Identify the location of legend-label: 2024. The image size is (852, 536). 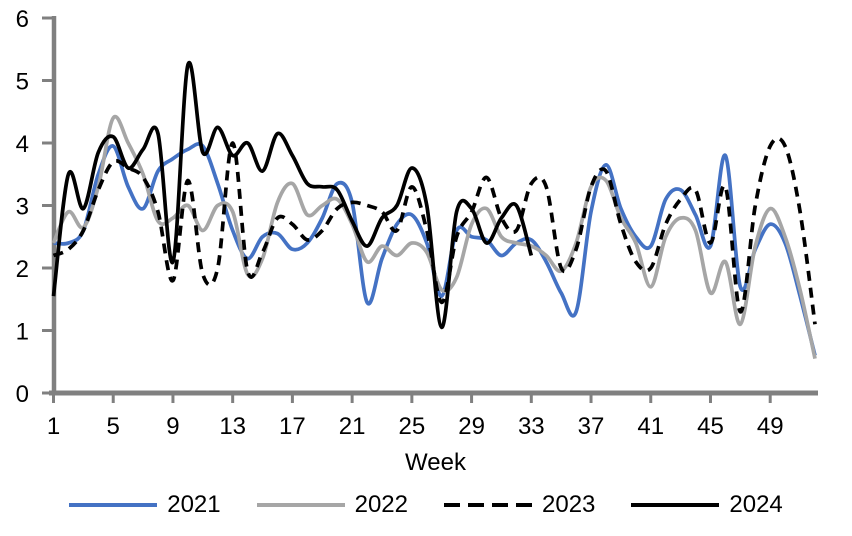
(756, 504).